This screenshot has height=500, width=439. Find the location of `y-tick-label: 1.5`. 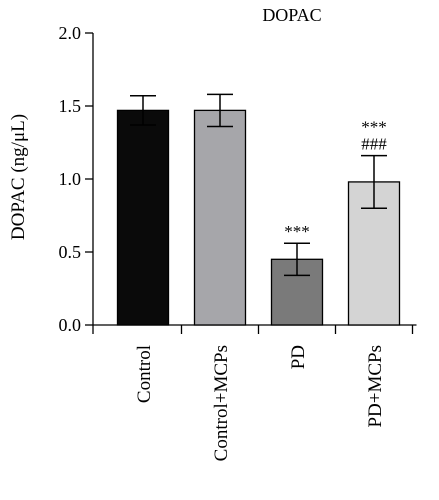

y-tick-label: 1.5 is located at coordinates (70, 106).